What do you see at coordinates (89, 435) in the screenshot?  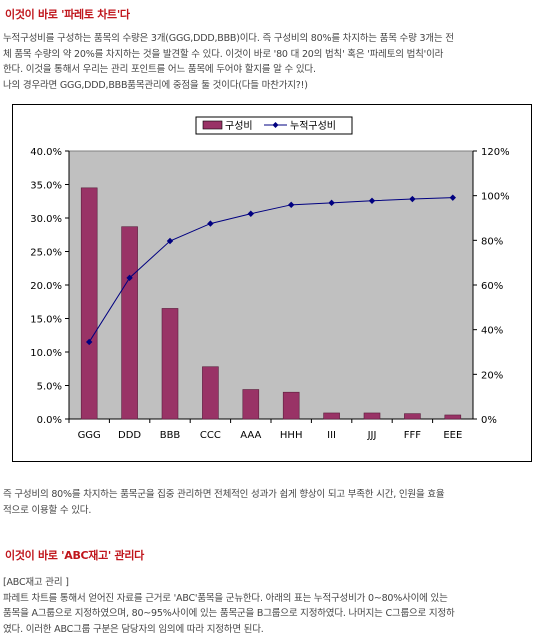 I see `category-label: GGG` at bounding box center [89, 435].